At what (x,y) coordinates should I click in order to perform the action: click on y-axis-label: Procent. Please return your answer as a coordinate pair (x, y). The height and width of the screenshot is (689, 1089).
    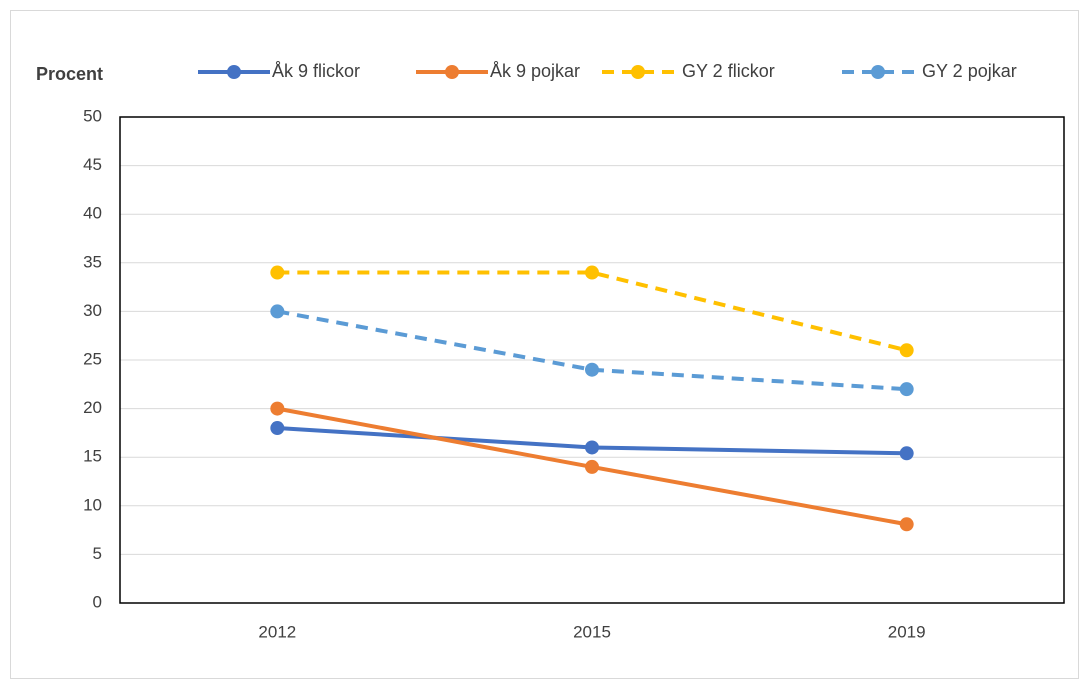
    Looking at the image, I should click on (69, 74).